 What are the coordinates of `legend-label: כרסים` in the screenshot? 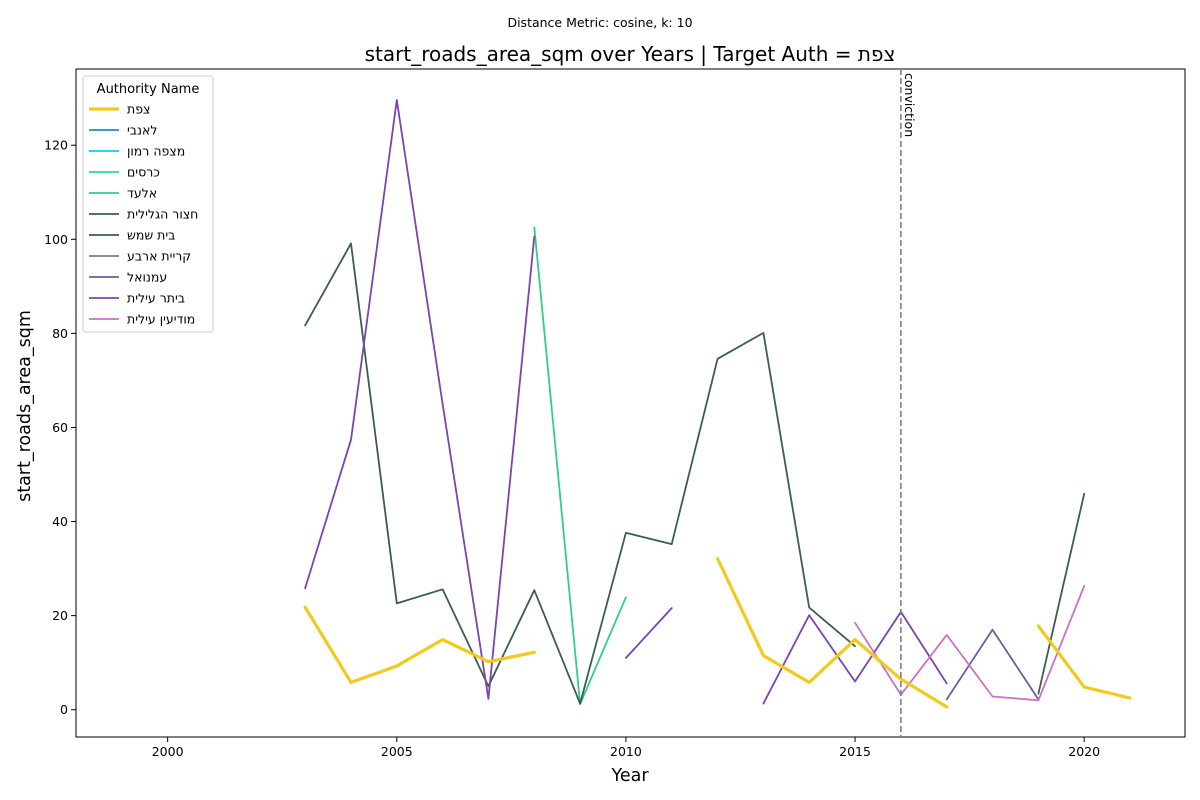 It's located at (143, 172).